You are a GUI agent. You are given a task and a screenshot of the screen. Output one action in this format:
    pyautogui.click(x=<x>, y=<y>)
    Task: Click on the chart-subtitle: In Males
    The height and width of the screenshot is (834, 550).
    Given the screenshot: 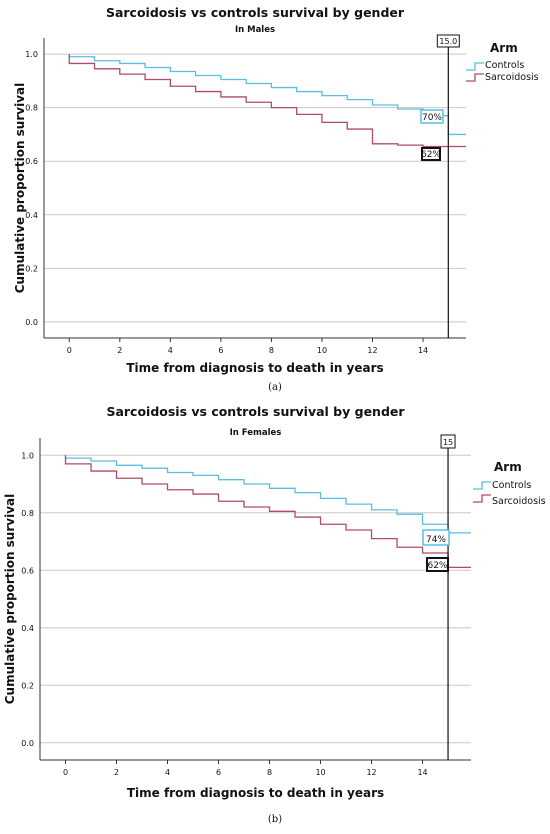 What is the action you would take?
    pyautogui.click(x=255, y=30)
    